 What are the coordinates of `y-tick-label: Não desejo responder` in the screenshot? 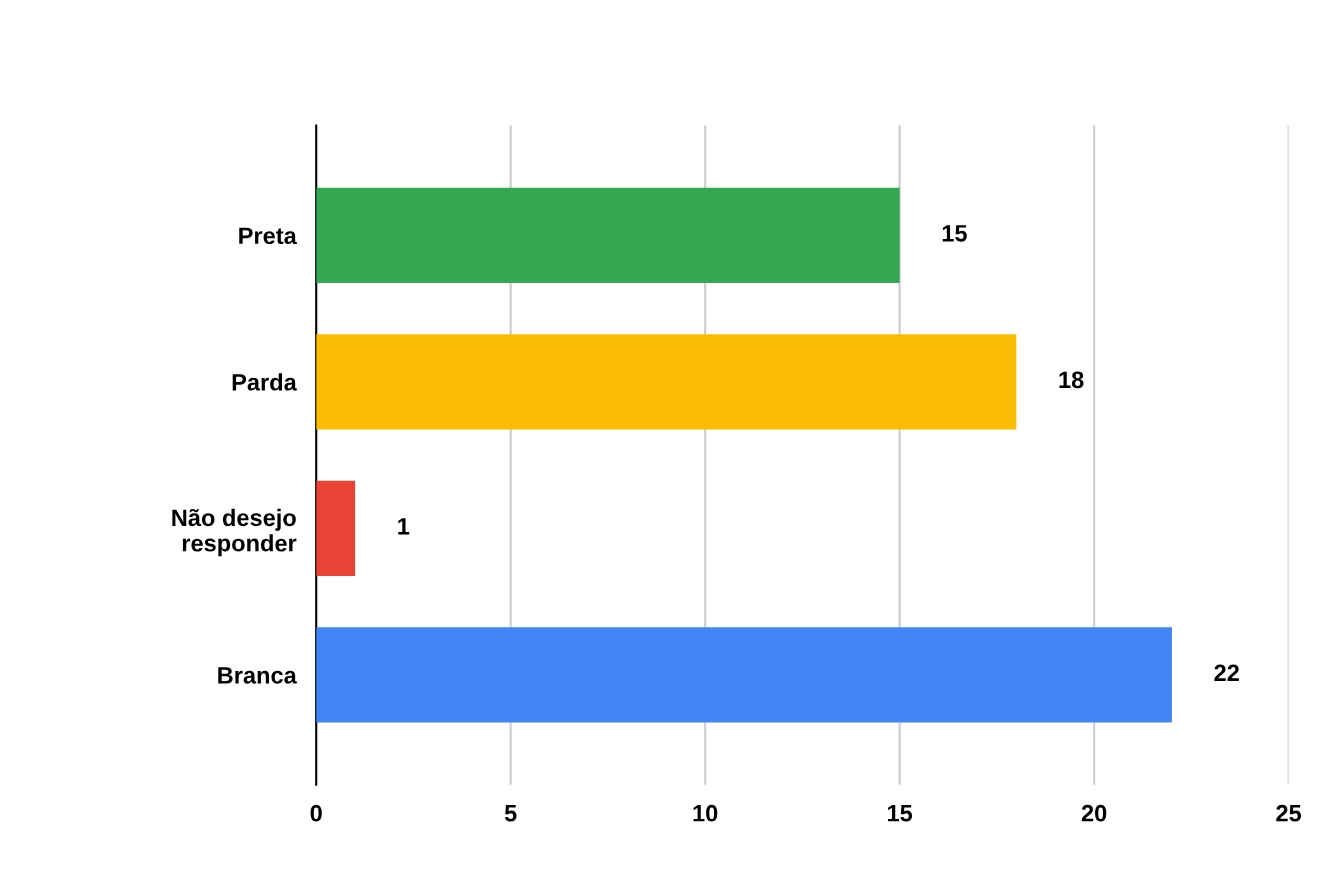 It's located at (234, 532).